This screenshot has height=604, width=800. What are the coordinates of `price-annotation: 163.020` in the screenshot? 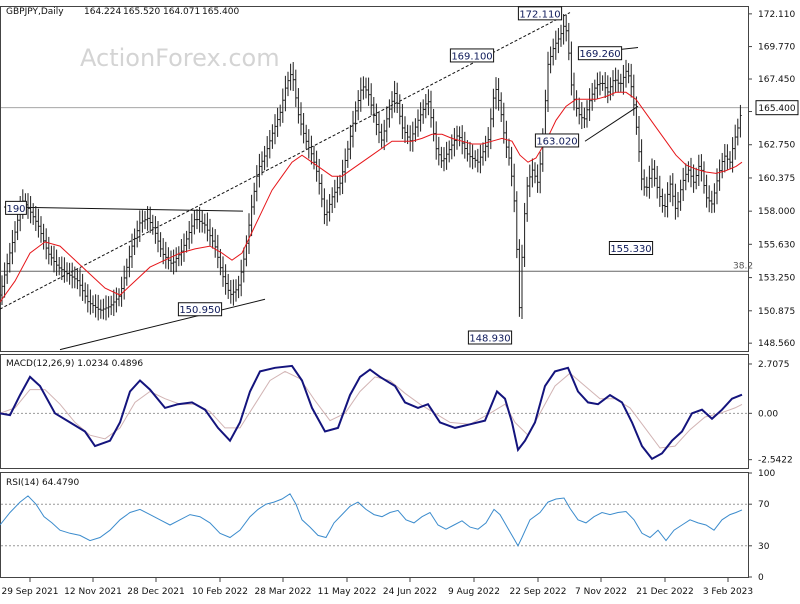 It's located at (557, 140).